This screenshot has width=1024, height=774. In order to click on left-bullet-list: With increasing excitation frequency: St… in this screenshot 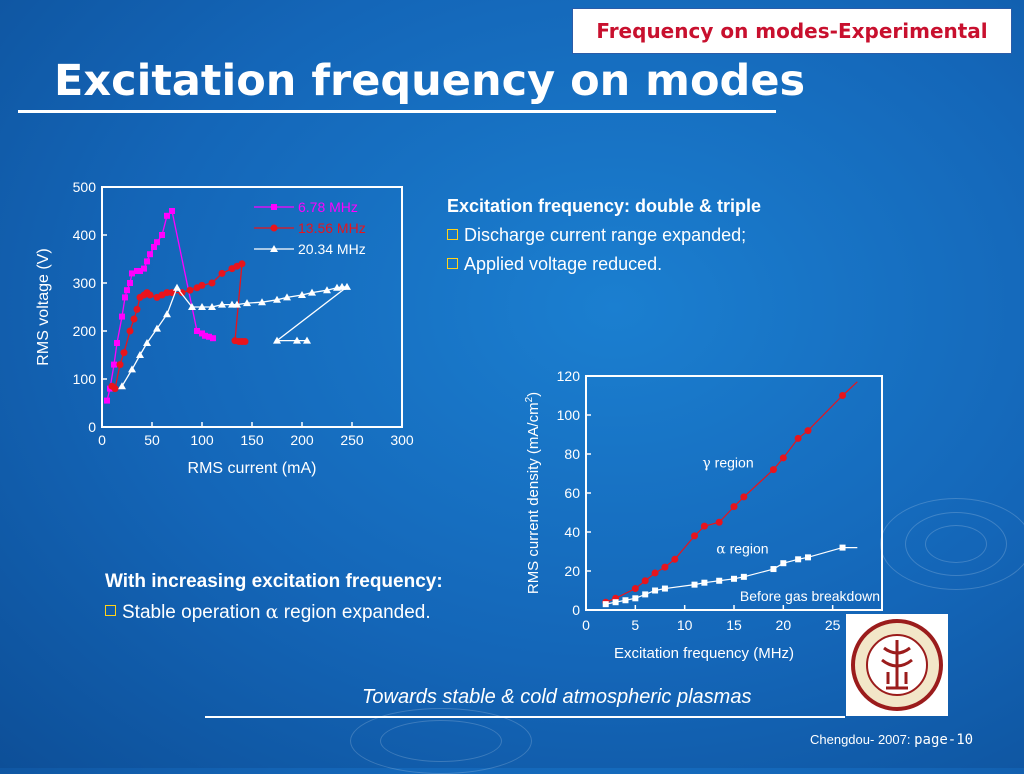, I will do `click(274, 597)`.